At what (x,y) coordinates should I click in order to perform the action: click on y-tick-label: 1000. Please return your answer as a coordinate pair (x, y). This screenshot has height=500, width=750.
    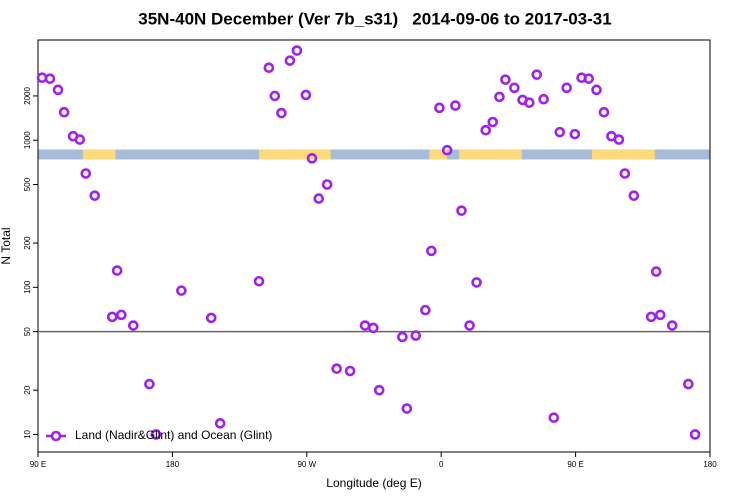
    Looking at the image, I should click on (27, 140).